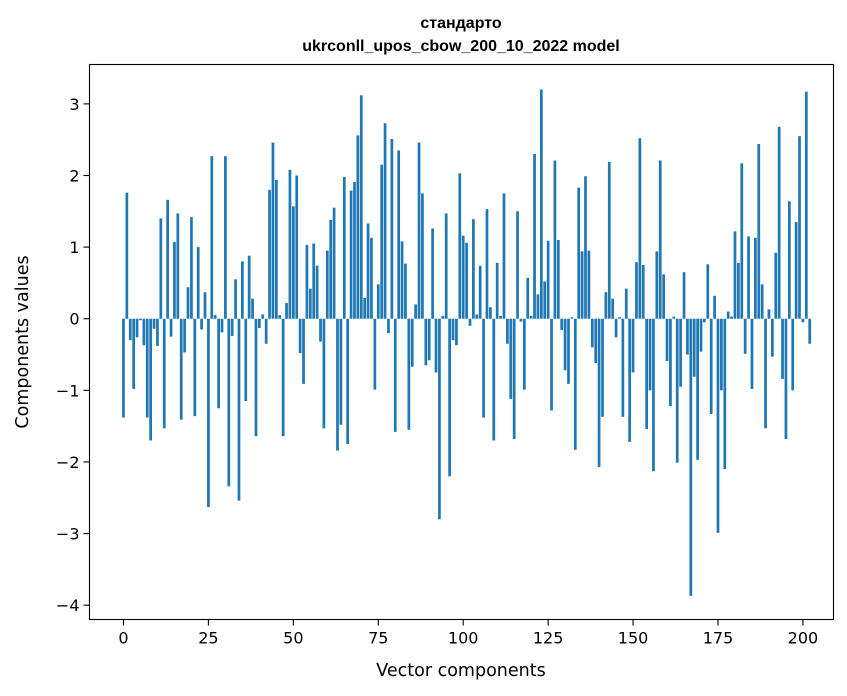  Describe the element at coordinates (68, 605) in the screenshot. I see `y-tick-label: −4` at that location.